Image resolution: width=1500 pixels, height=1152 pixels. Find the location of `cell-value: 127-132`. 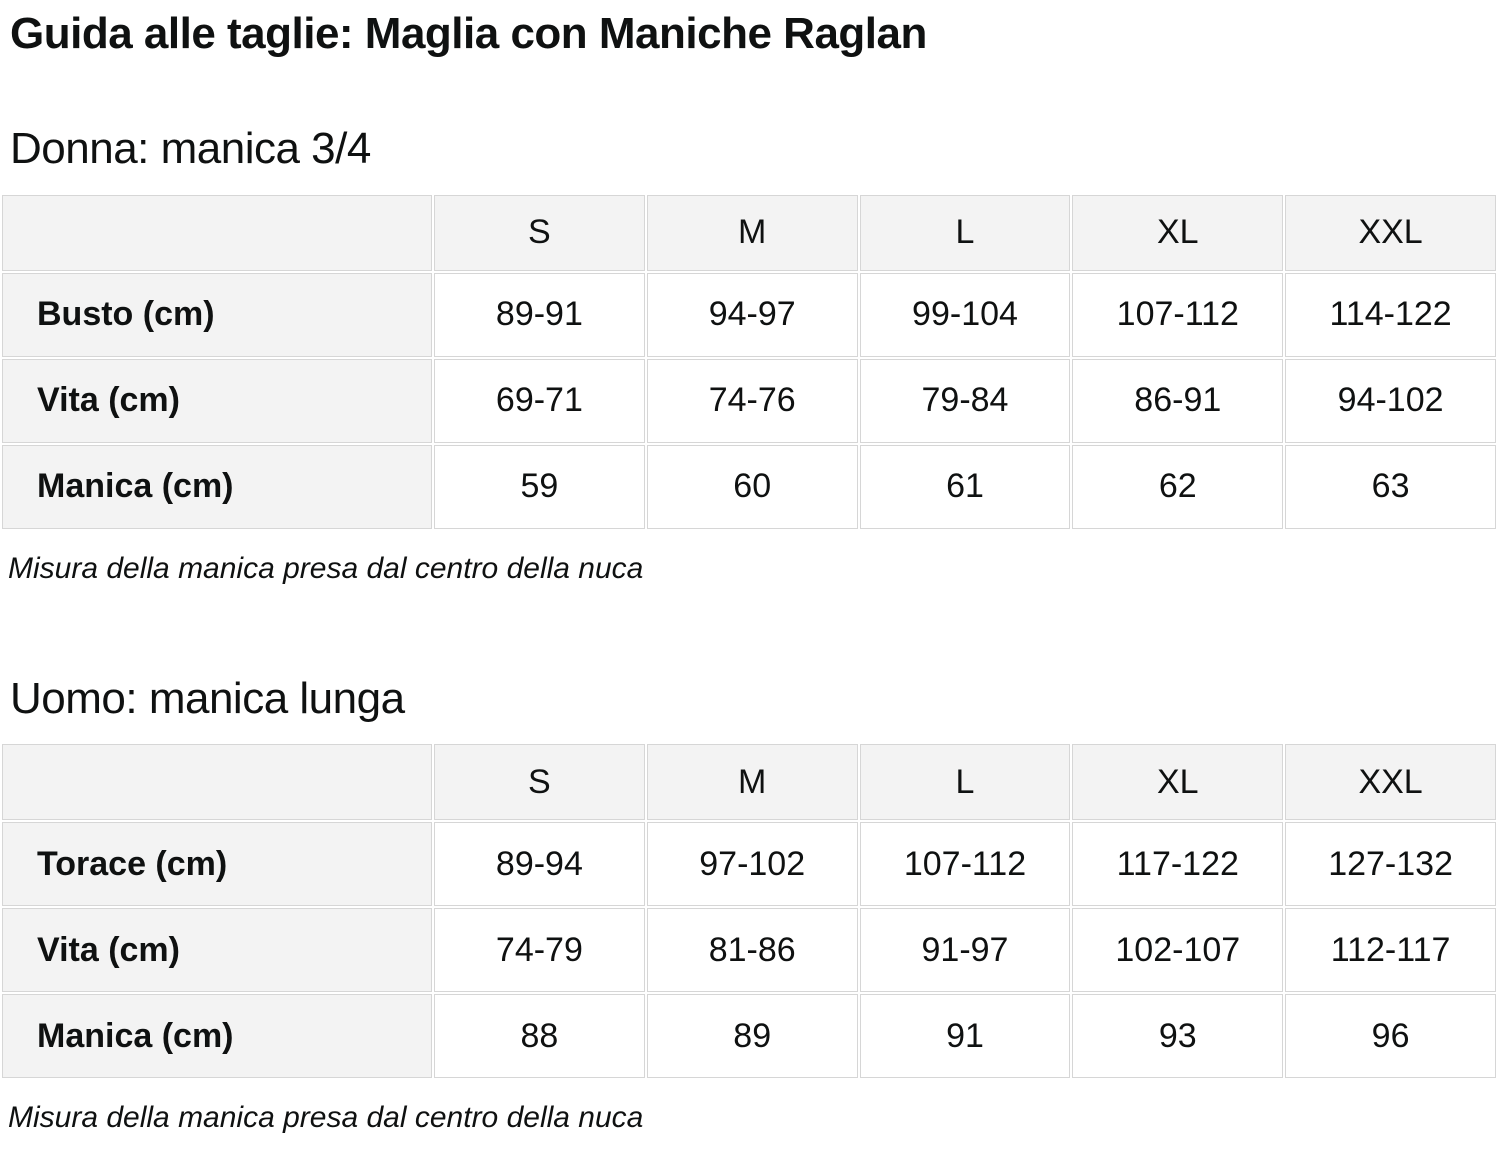

cell-value: 127-132 is located at coordinates (1390, 864).